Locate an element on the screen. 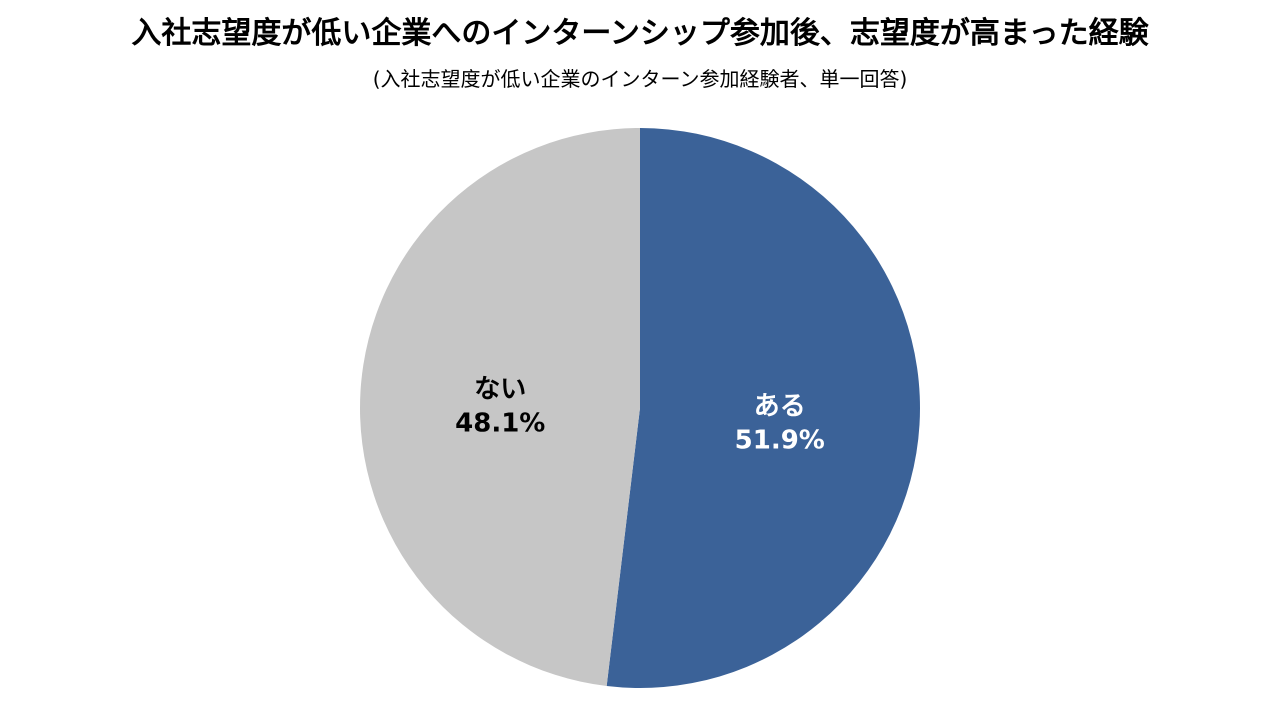 The width and height of the screenshot is (1280, 705). chart-title: 入社志望度が低い企業へのインターンシップ参加後、志望度が高まった経験 is located at coordinates (640, 33).